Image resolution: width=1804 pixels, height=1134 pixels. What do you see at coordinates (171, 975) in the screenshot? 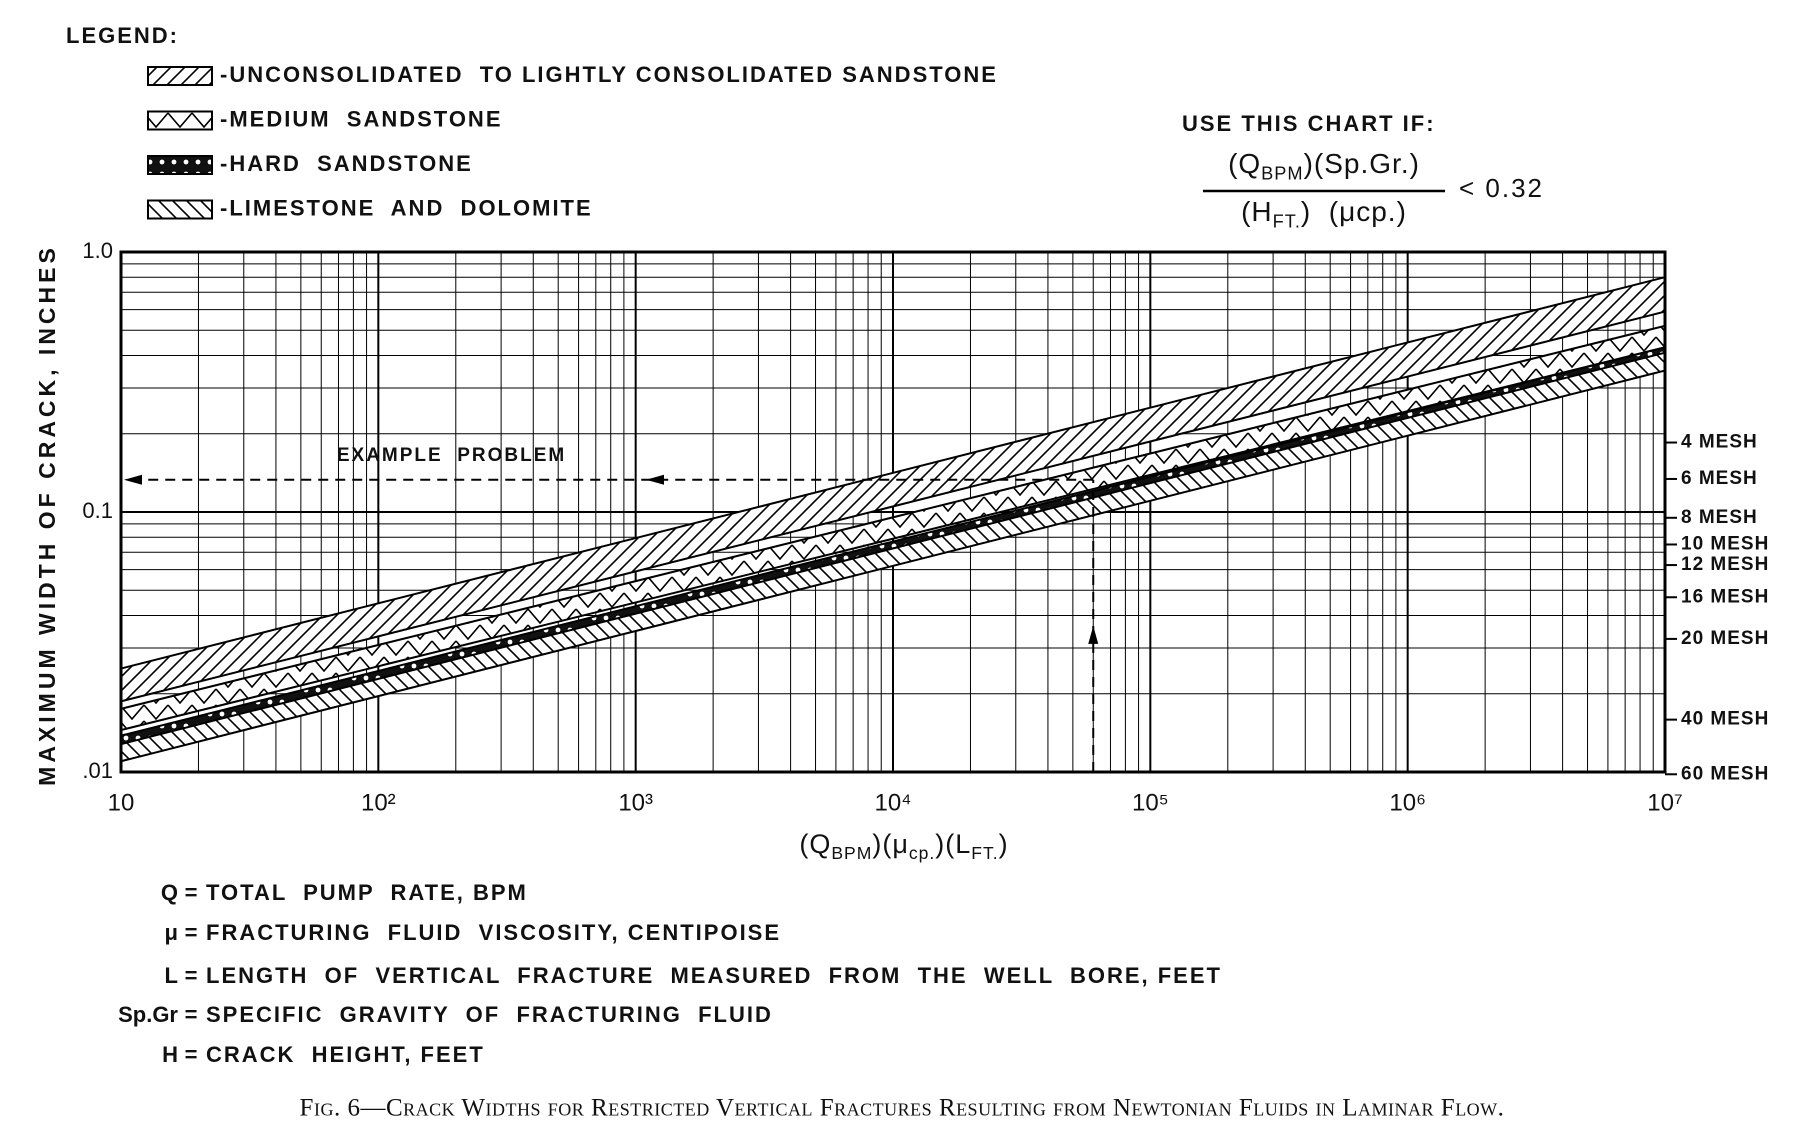
I see `definition-symbol: L` at bounding box center [171, 975].